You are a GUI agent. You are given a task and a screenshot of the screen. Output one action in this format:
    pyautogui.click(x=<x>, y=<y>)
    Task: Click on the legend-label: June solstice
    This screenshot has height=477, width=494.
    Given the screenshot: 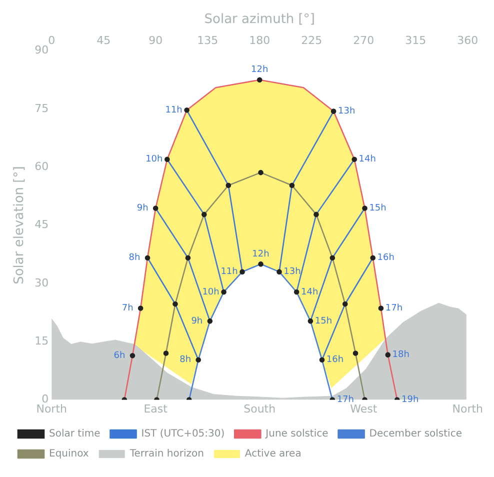 What is the action you would take?
    pyautogui.click(x=296, y=434)
    